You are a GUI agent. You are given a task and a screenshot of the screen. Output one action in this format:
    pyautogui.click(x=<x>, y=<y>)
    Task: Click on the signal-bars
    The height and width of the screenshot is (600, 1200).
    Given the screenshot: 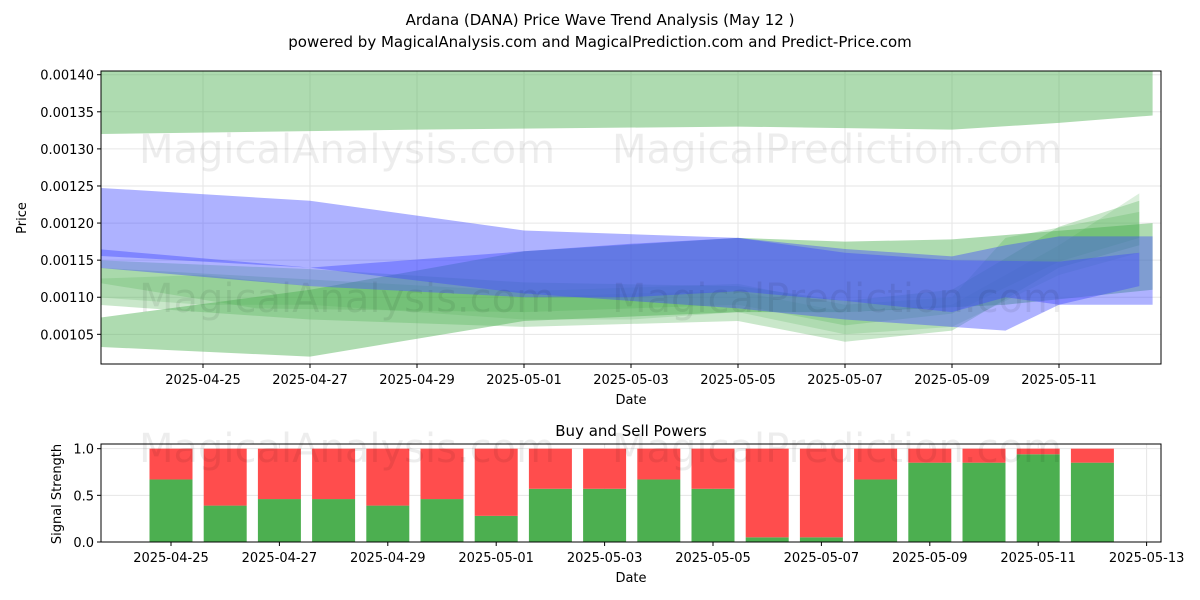 What is the action you would take?
    pyautogui.click(x=631, y=495)
    